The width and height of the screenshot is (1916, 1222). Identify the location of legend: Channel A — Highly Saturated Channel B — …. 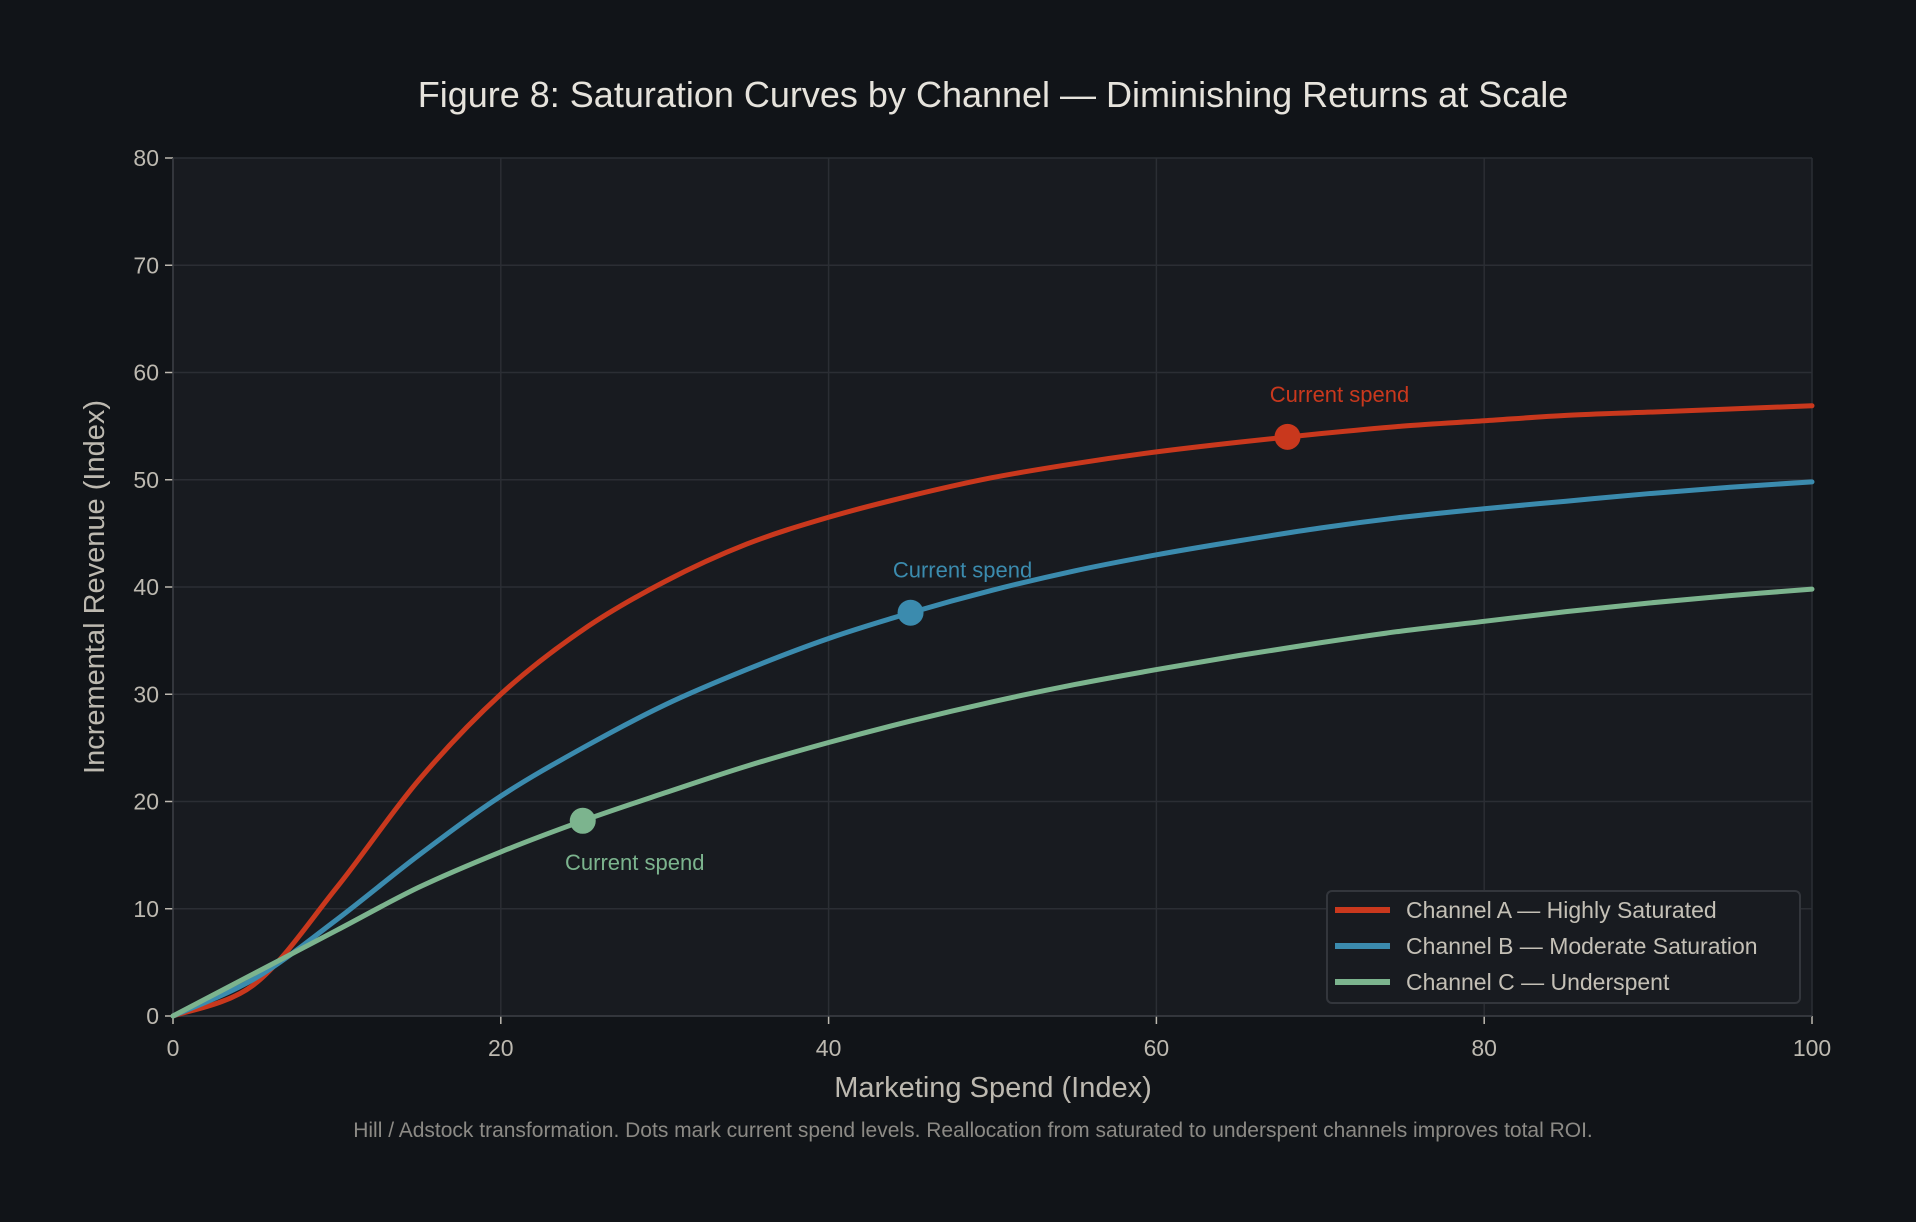
(1563, 947).